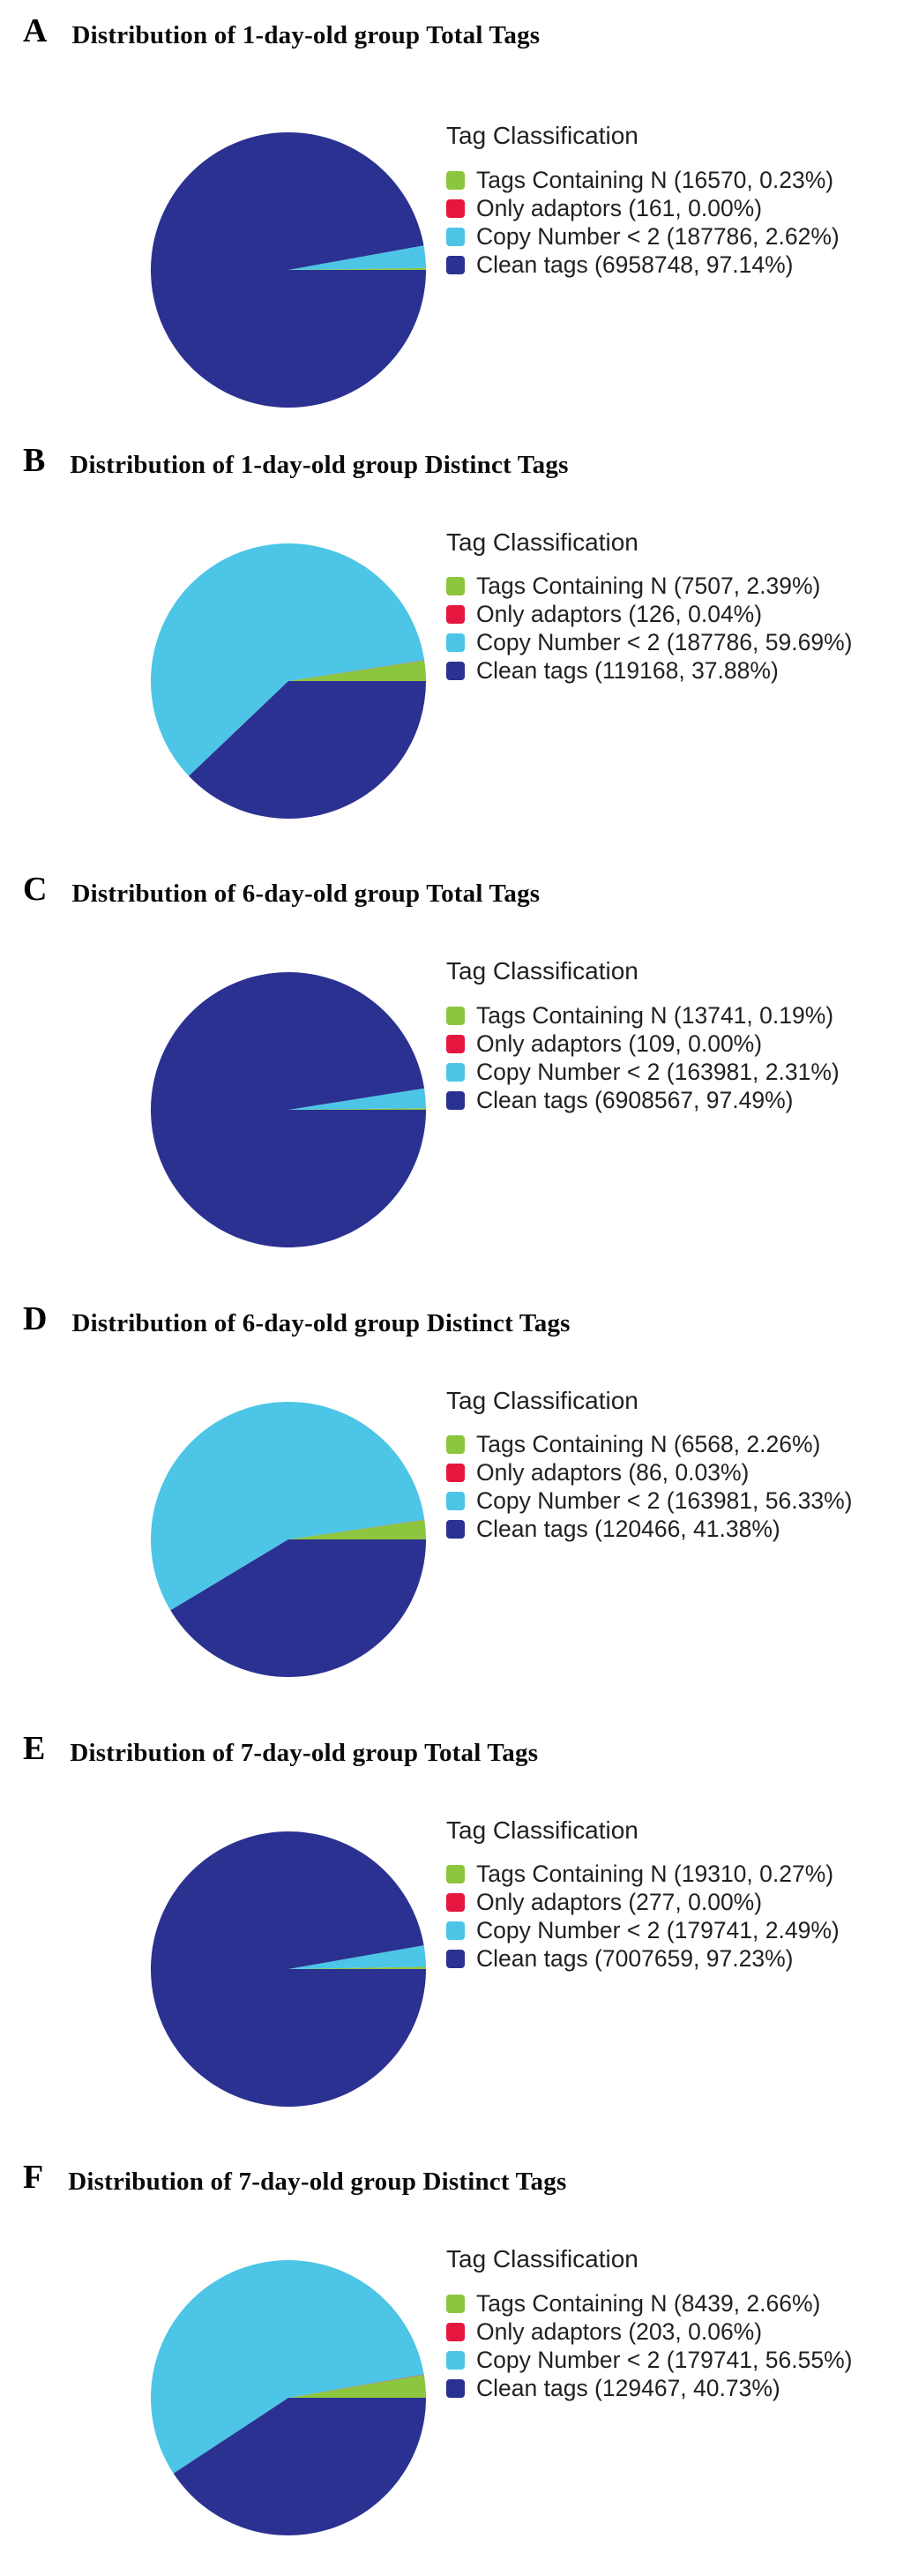 The image size is (911, 2576). Describe the element at coordinates (665, 2360) in the screenshot. I see `legend-label: Copy Number < 2 (179741, 56.55%)` at that location.